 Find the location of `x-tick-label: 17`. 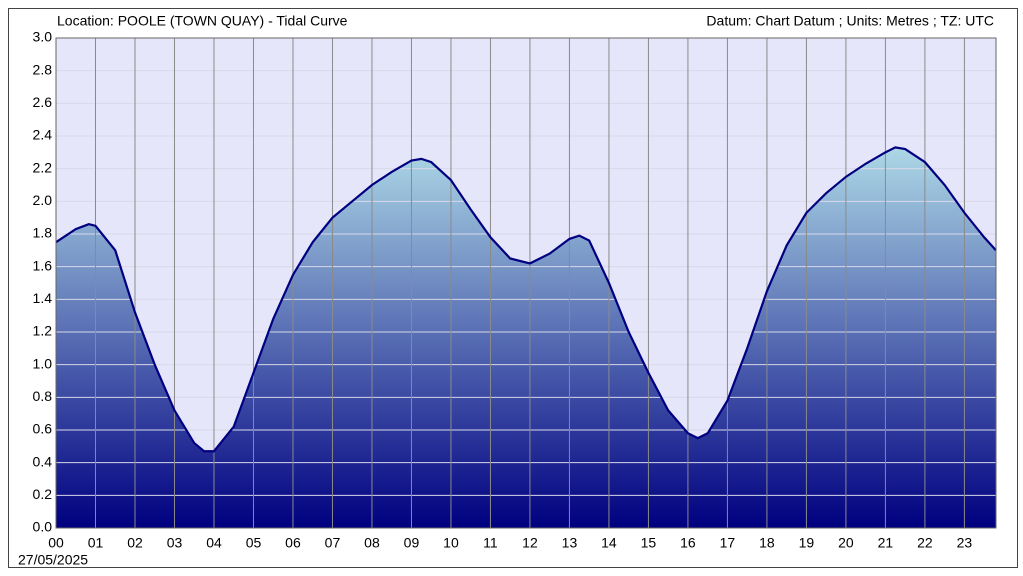

x-tick-label: 17 is located at coordinates (728, 543).